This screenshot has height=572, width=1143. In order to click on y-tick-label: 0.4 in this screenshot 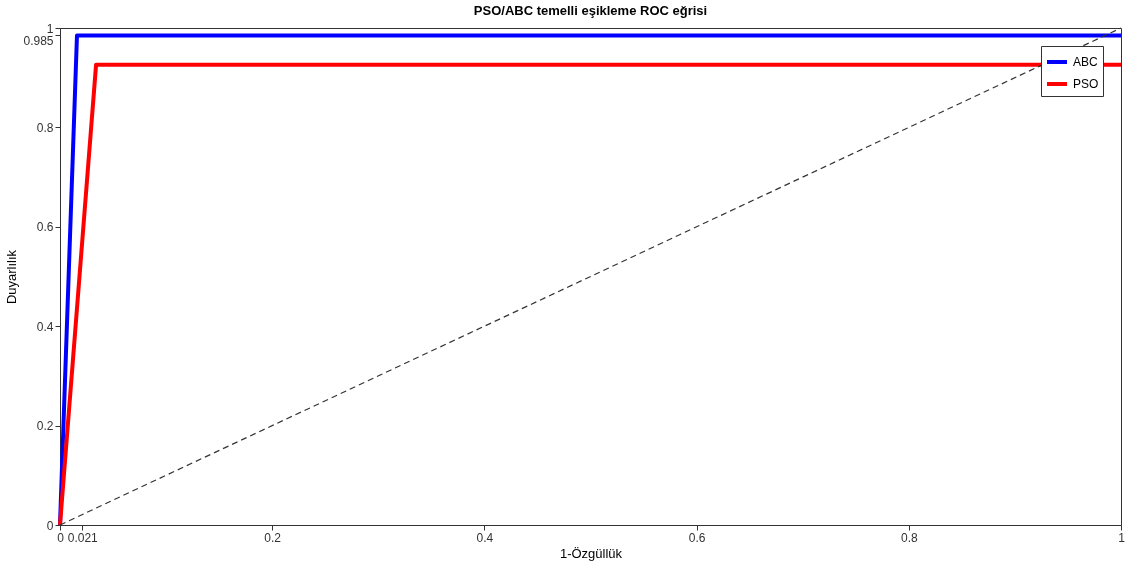, I will do `click(45, 326)`.